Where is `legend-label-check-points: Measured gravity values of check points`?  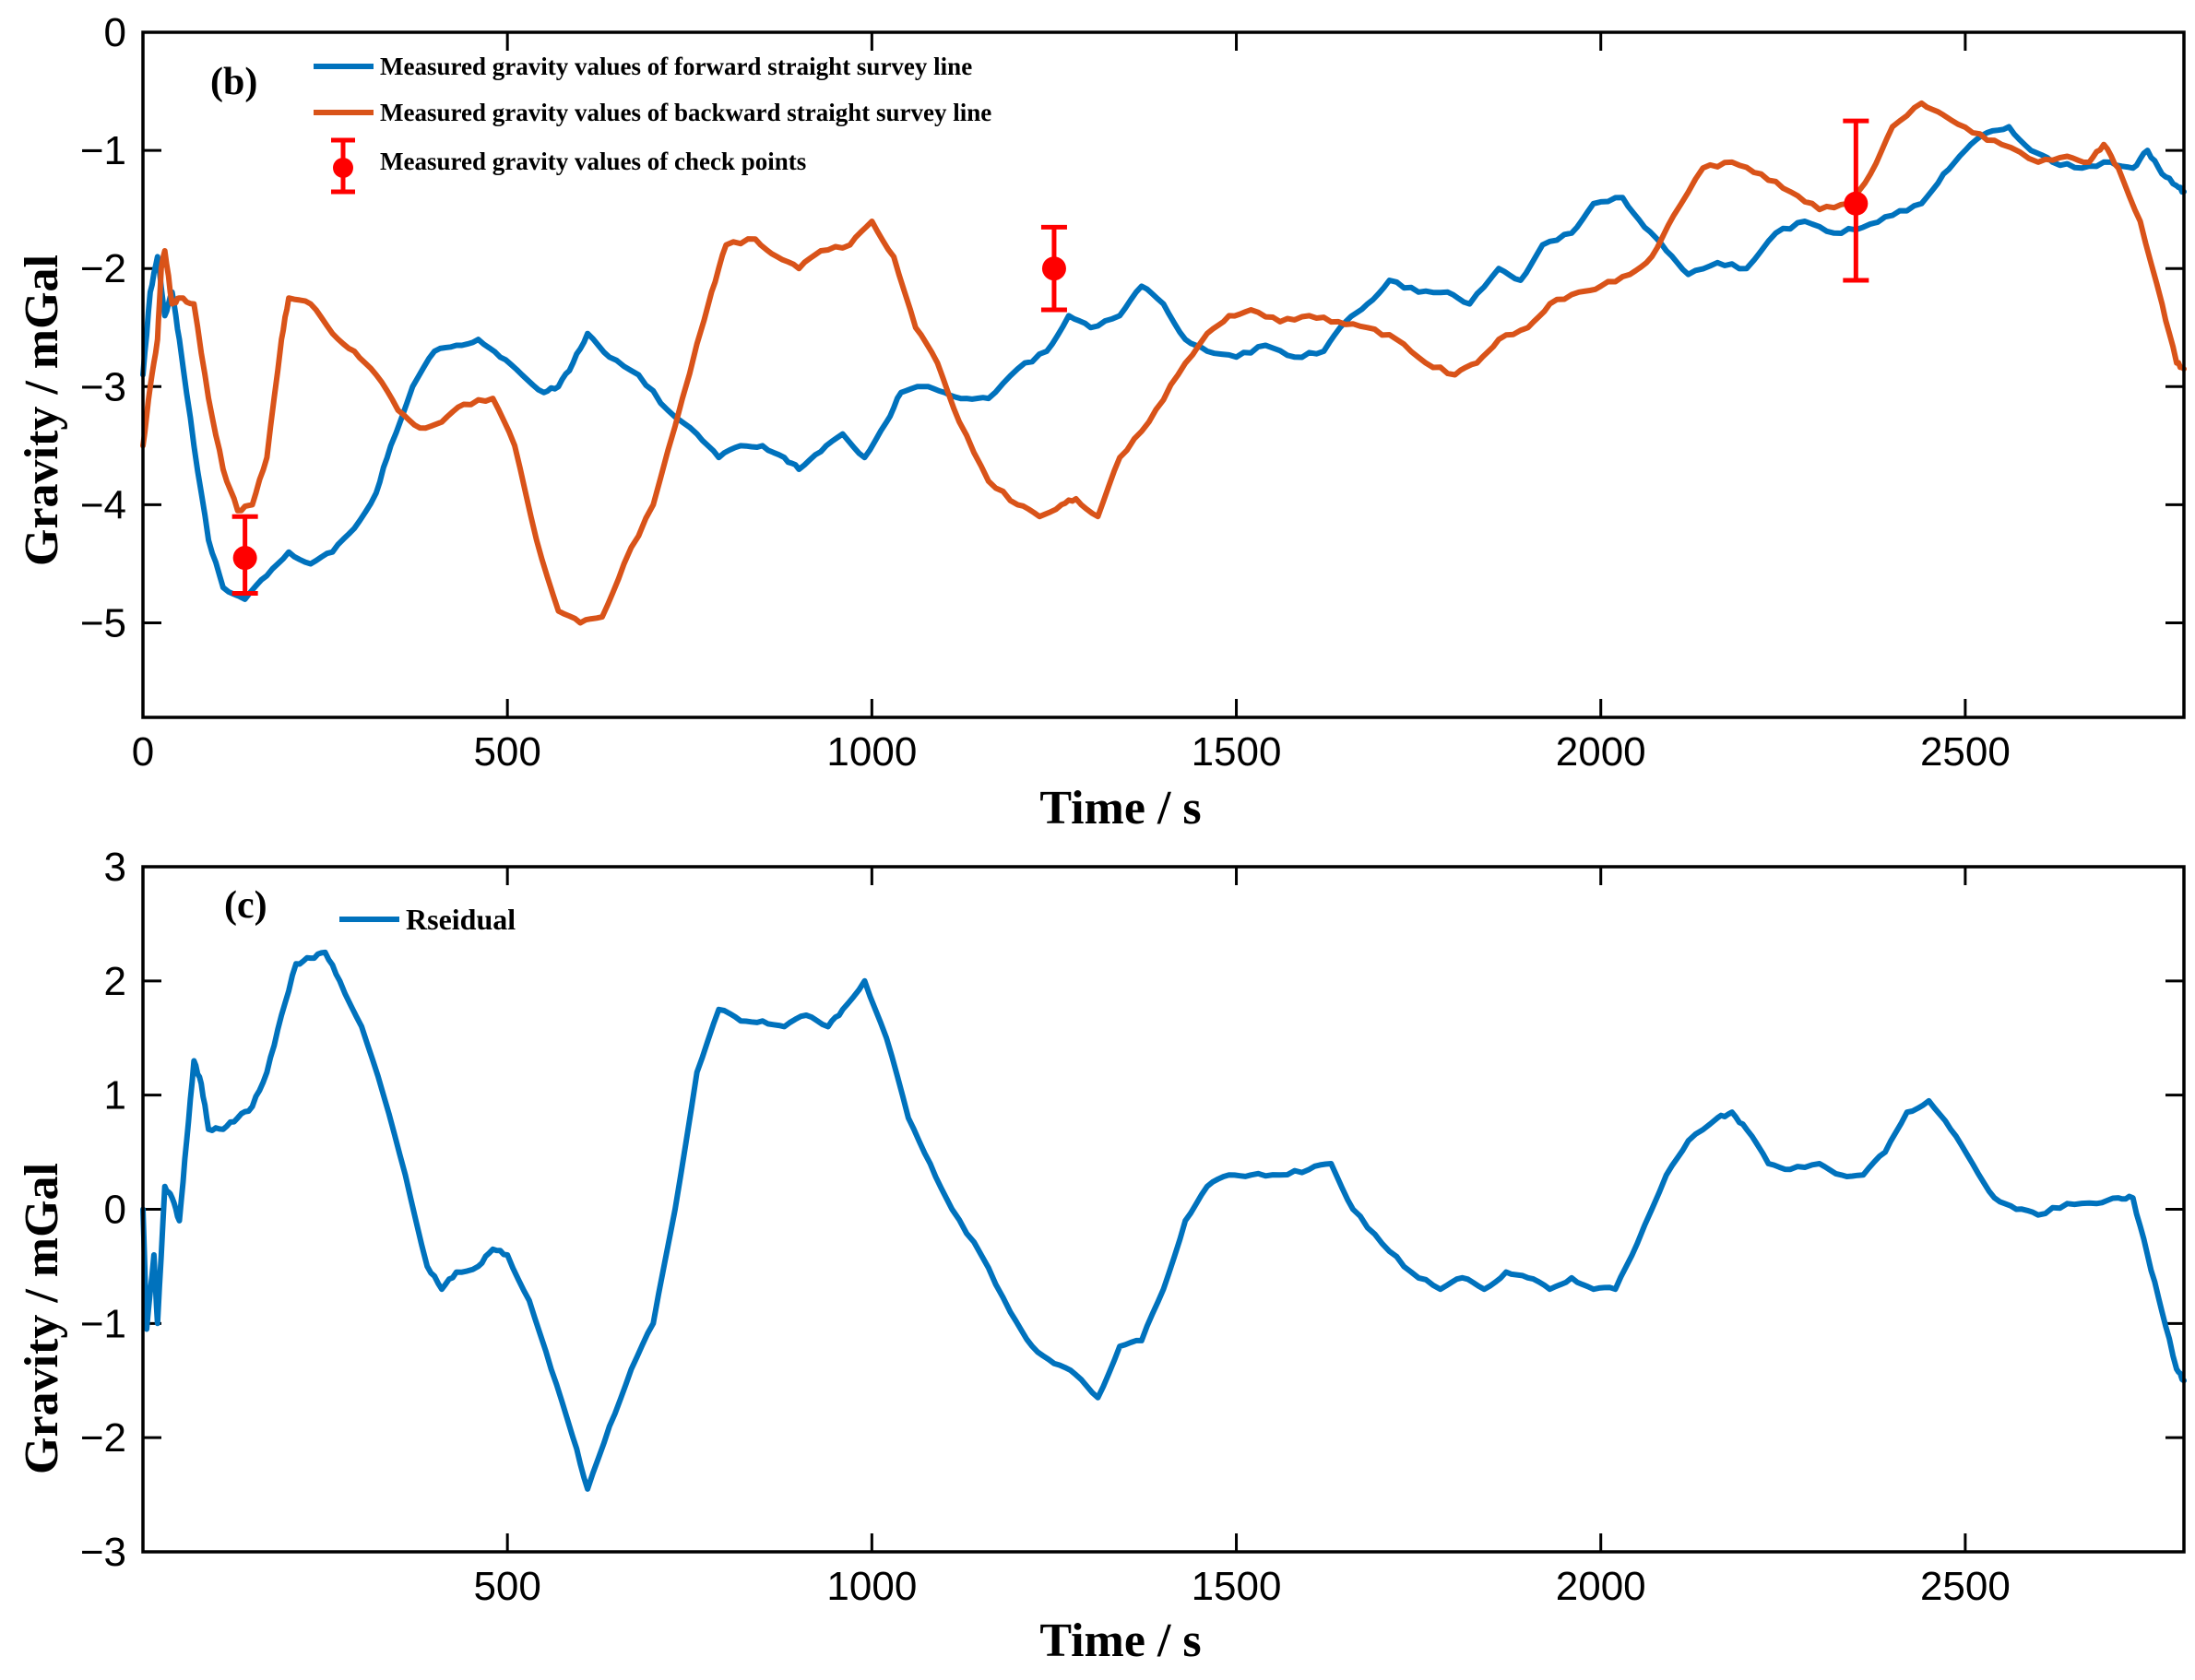 legend-label-check-points: Measured gravity values of check points is located at coordinates (593, 161).